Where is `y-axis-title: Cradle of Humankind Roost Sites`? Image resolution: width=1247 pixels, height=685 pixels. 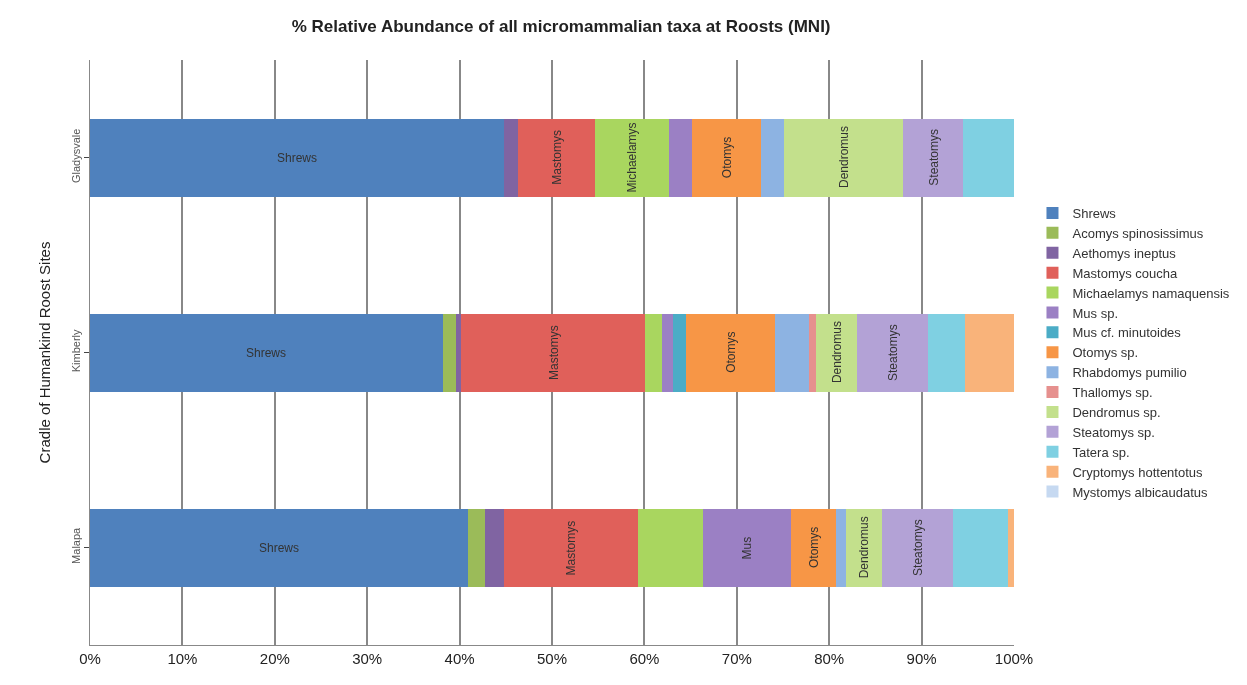
y-axis-title: Cradle of Humankind Roost Sites is located at coordinates (44, 352).